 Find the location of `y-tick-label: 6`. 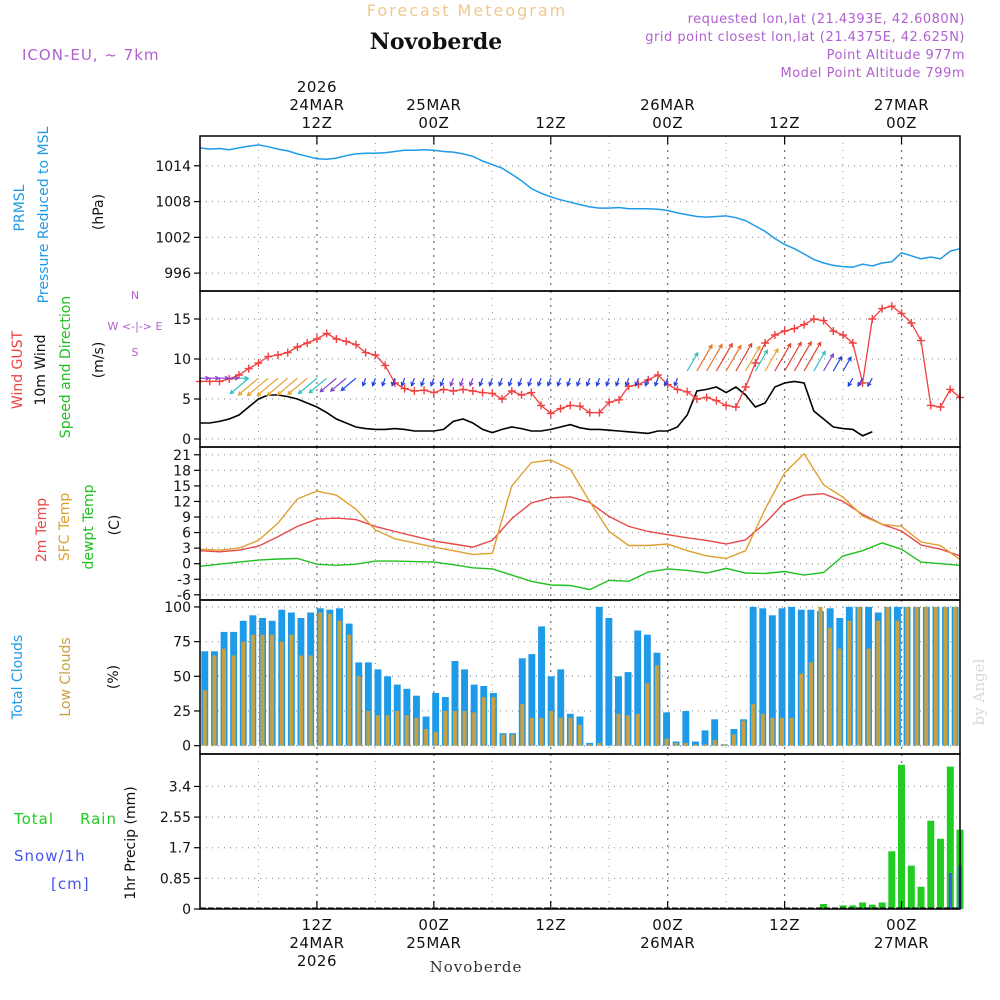

y-tick-label: 6 is located at coordinates (186, 534).